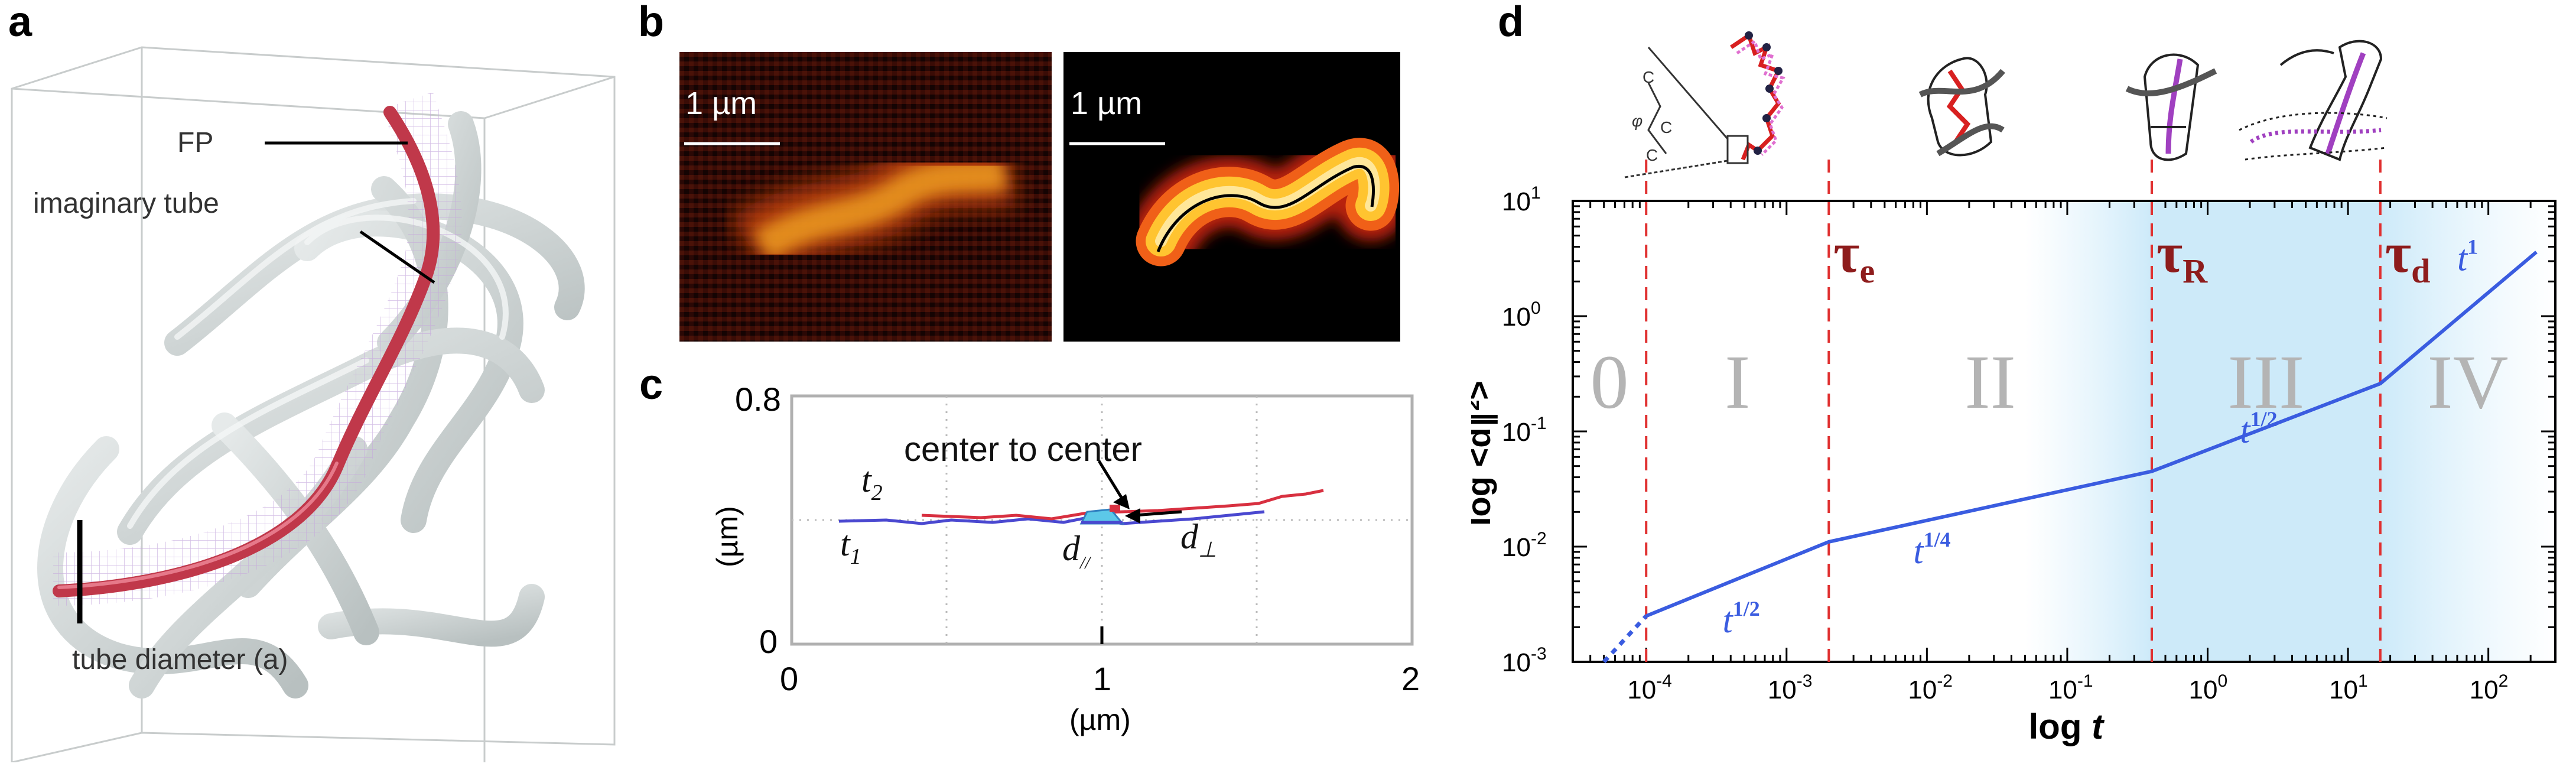 The image size is (2576, 770). What do you see at coordinates (1522, 199) in the screenshot?
I see `y-tick-label: 10¹` at bounding box center [1522, 199].